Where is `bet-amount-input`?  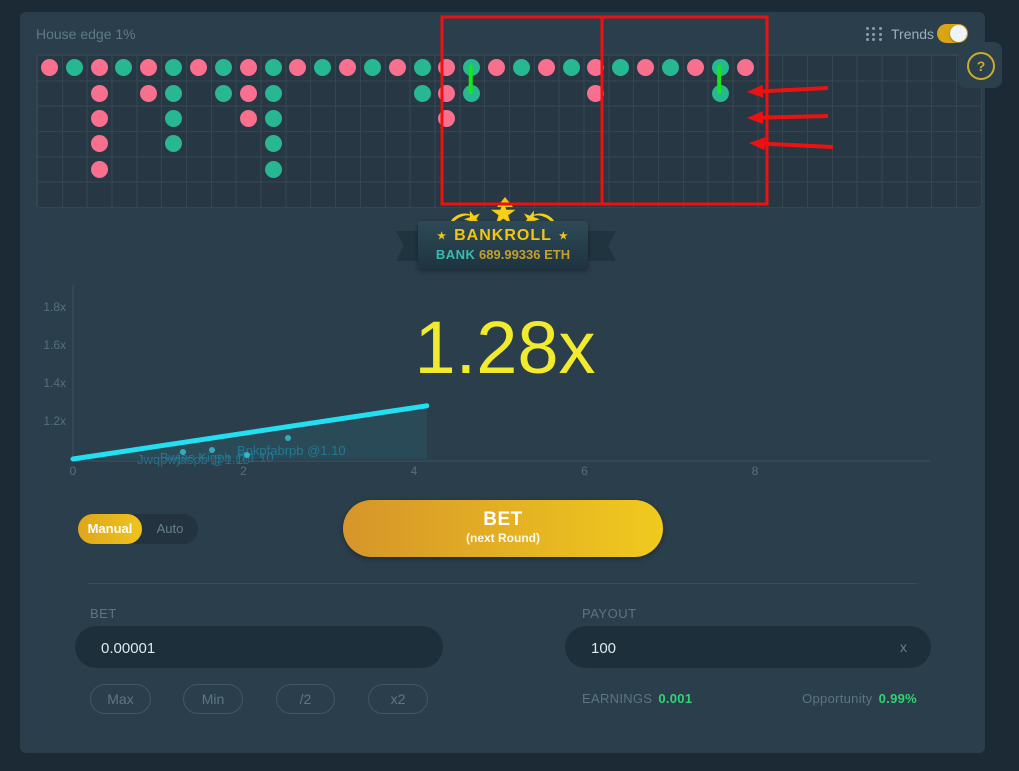
bet-amount-input is located at coordinates (230, 648).